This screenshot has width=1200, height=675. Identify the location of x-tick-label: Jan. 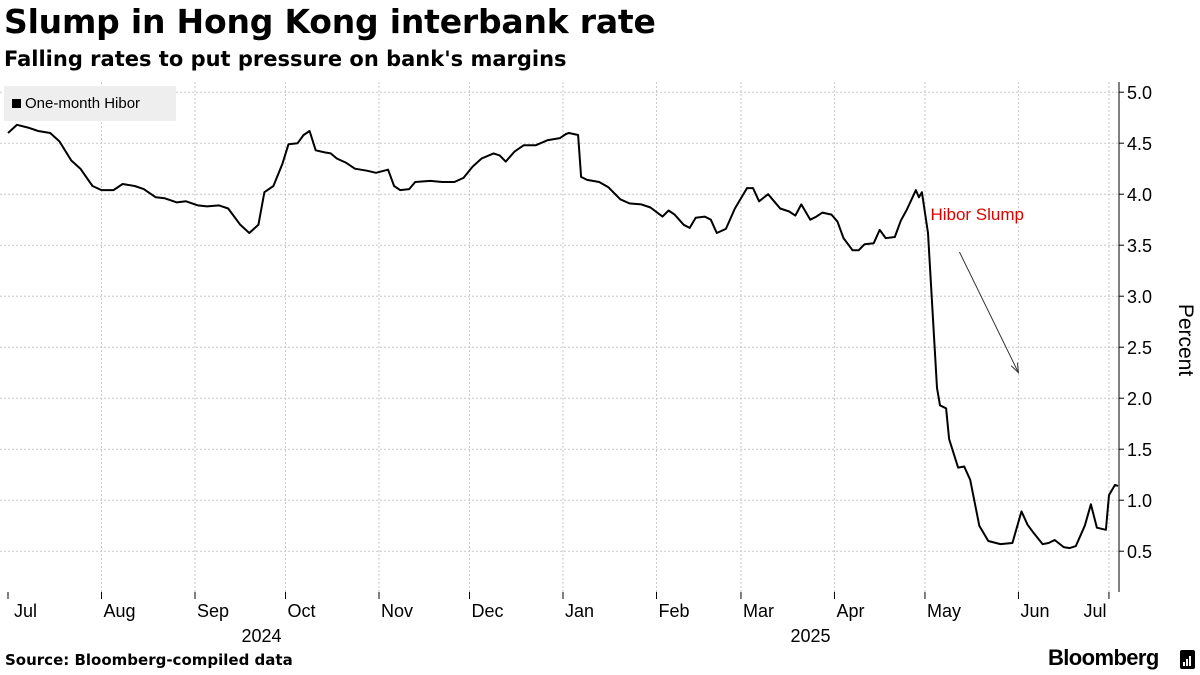
(579, 611).